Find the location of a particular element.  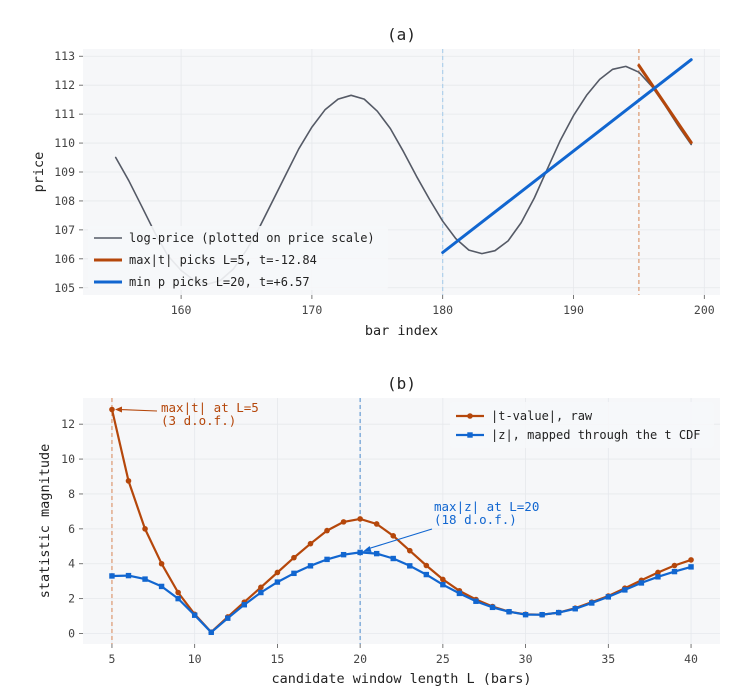

panel-a-x-axis-label: bar index is located at coordinates (401, 331).